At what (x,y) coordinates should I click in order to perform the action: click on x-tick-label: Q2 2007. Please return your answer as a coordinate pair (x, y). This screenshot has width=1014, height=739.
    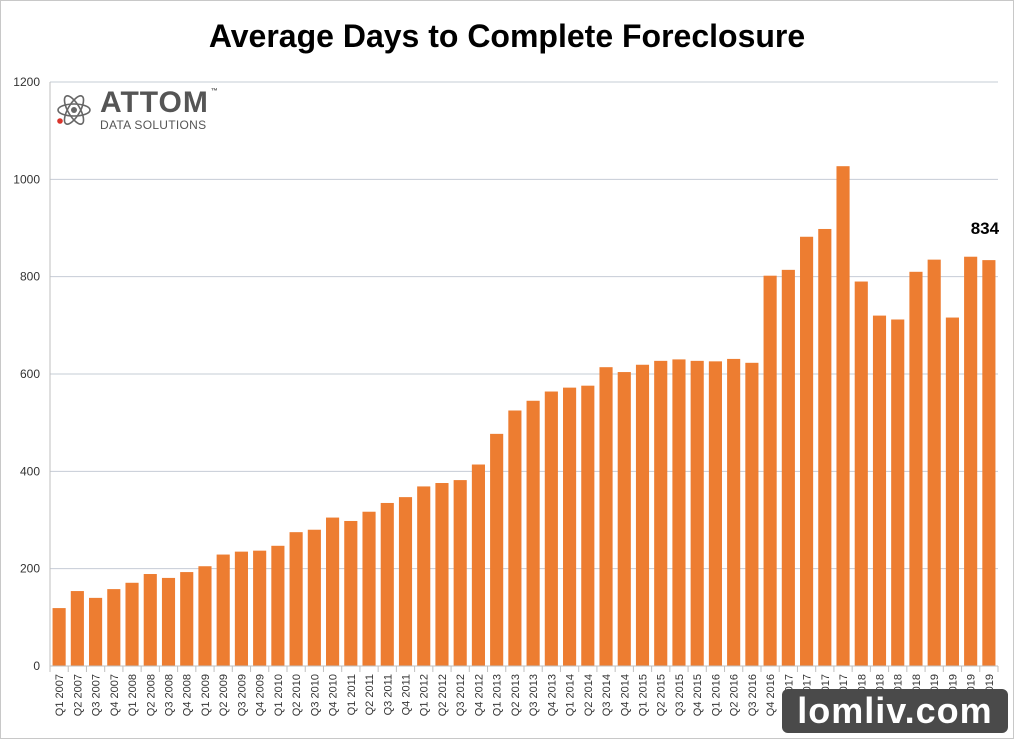
    Looking at the image, I should click on (78, 695).